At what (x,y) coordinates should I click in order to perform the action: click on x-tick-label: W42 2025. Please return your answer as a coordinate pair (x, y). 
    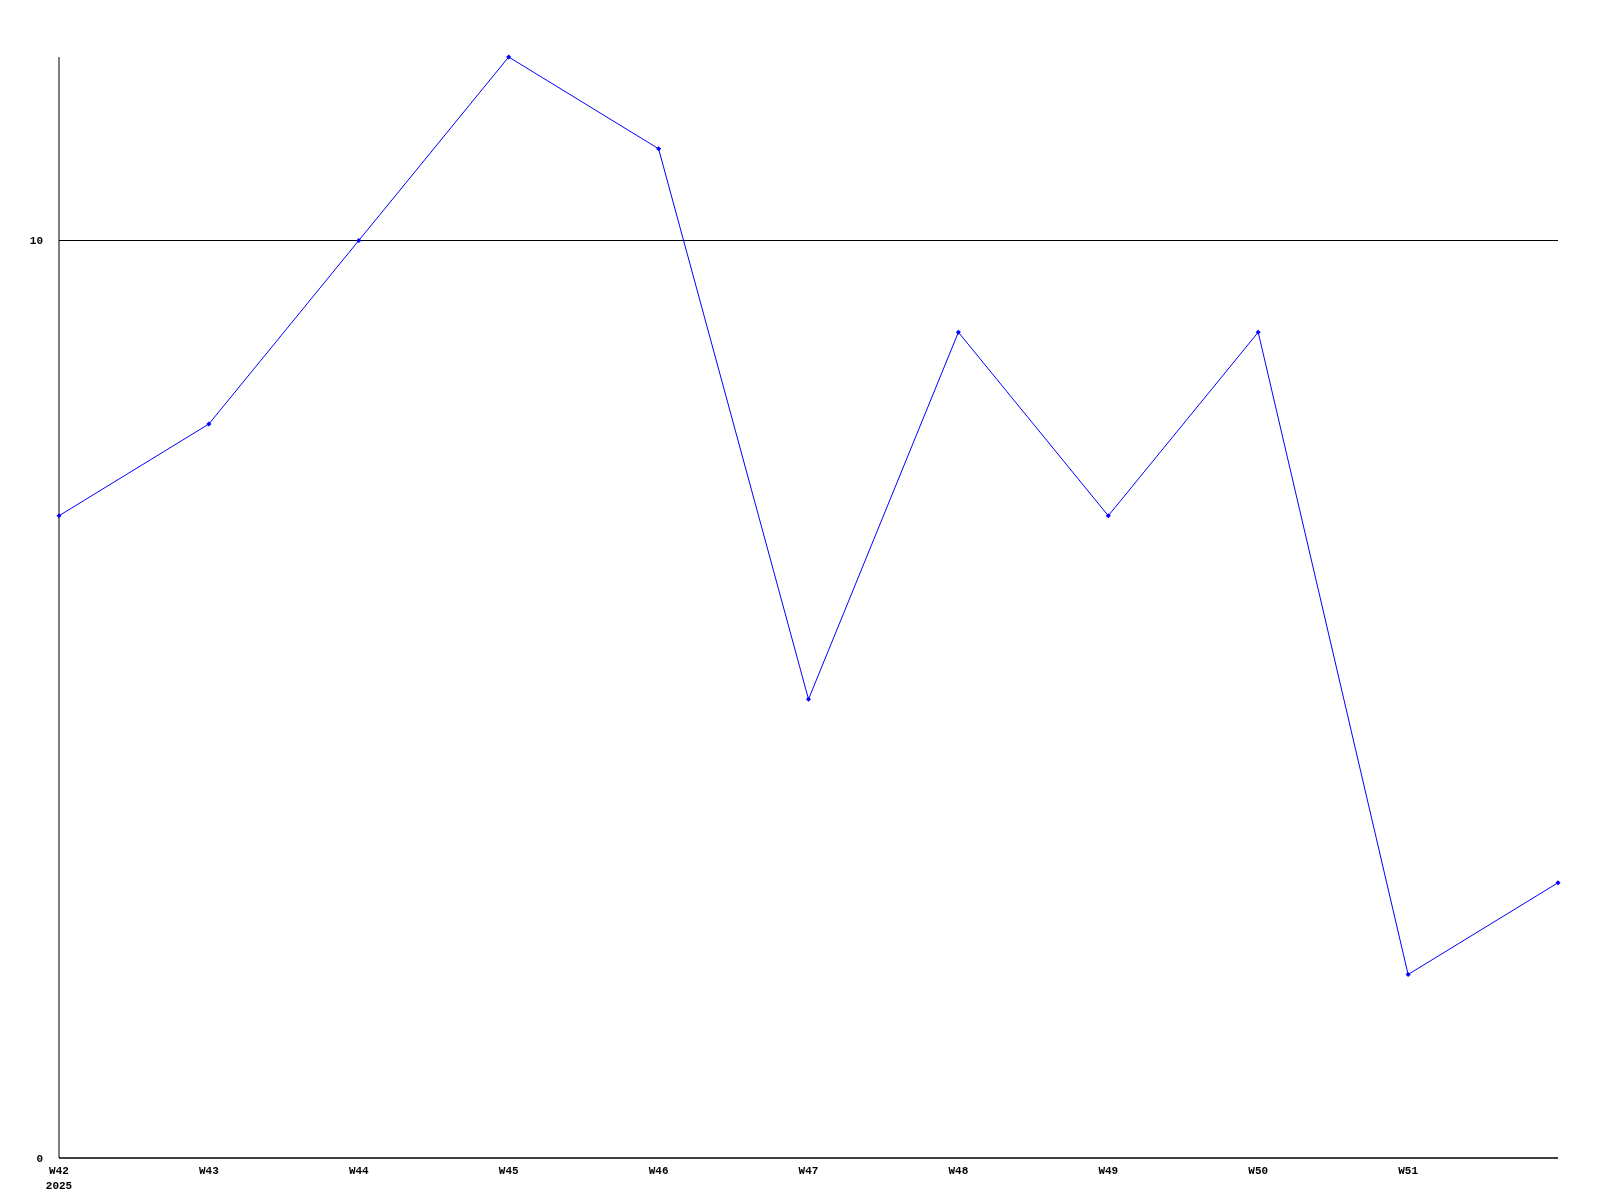
    Looking at the image, I should click on (59, 1178).